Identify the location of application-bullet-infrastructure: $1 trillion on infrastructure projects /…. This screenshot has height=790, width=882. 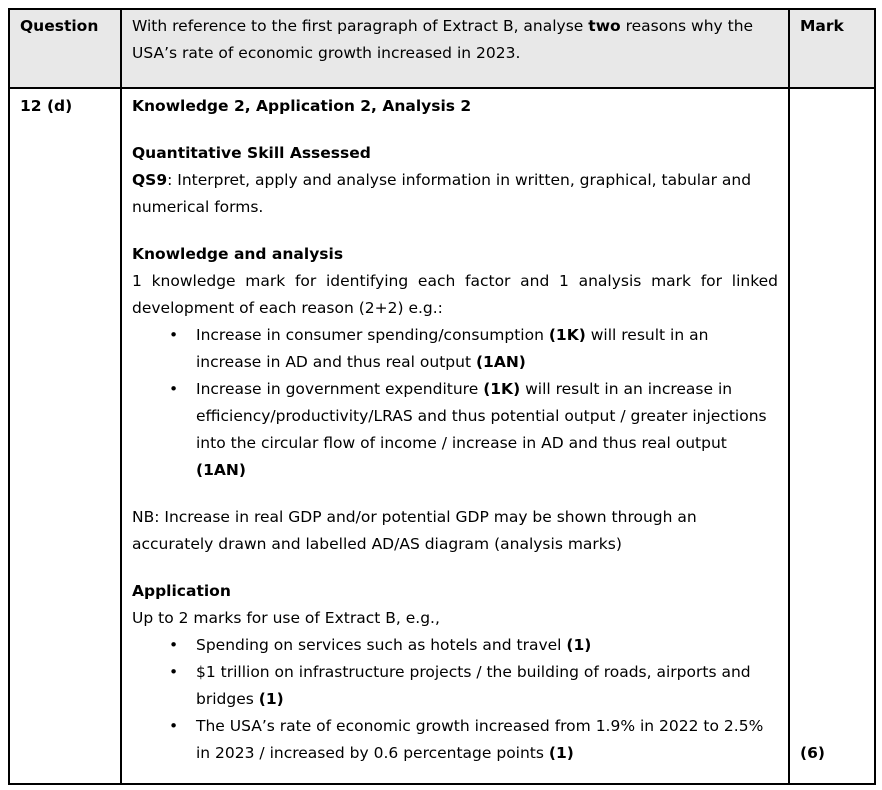
(455, 686).